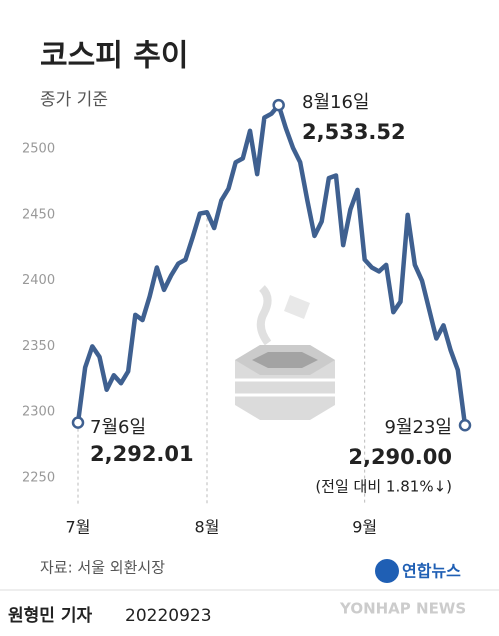  Describe the element at coordinates (38, 346) in the screenshot. I see `y-tick-label: 2350` at that location.